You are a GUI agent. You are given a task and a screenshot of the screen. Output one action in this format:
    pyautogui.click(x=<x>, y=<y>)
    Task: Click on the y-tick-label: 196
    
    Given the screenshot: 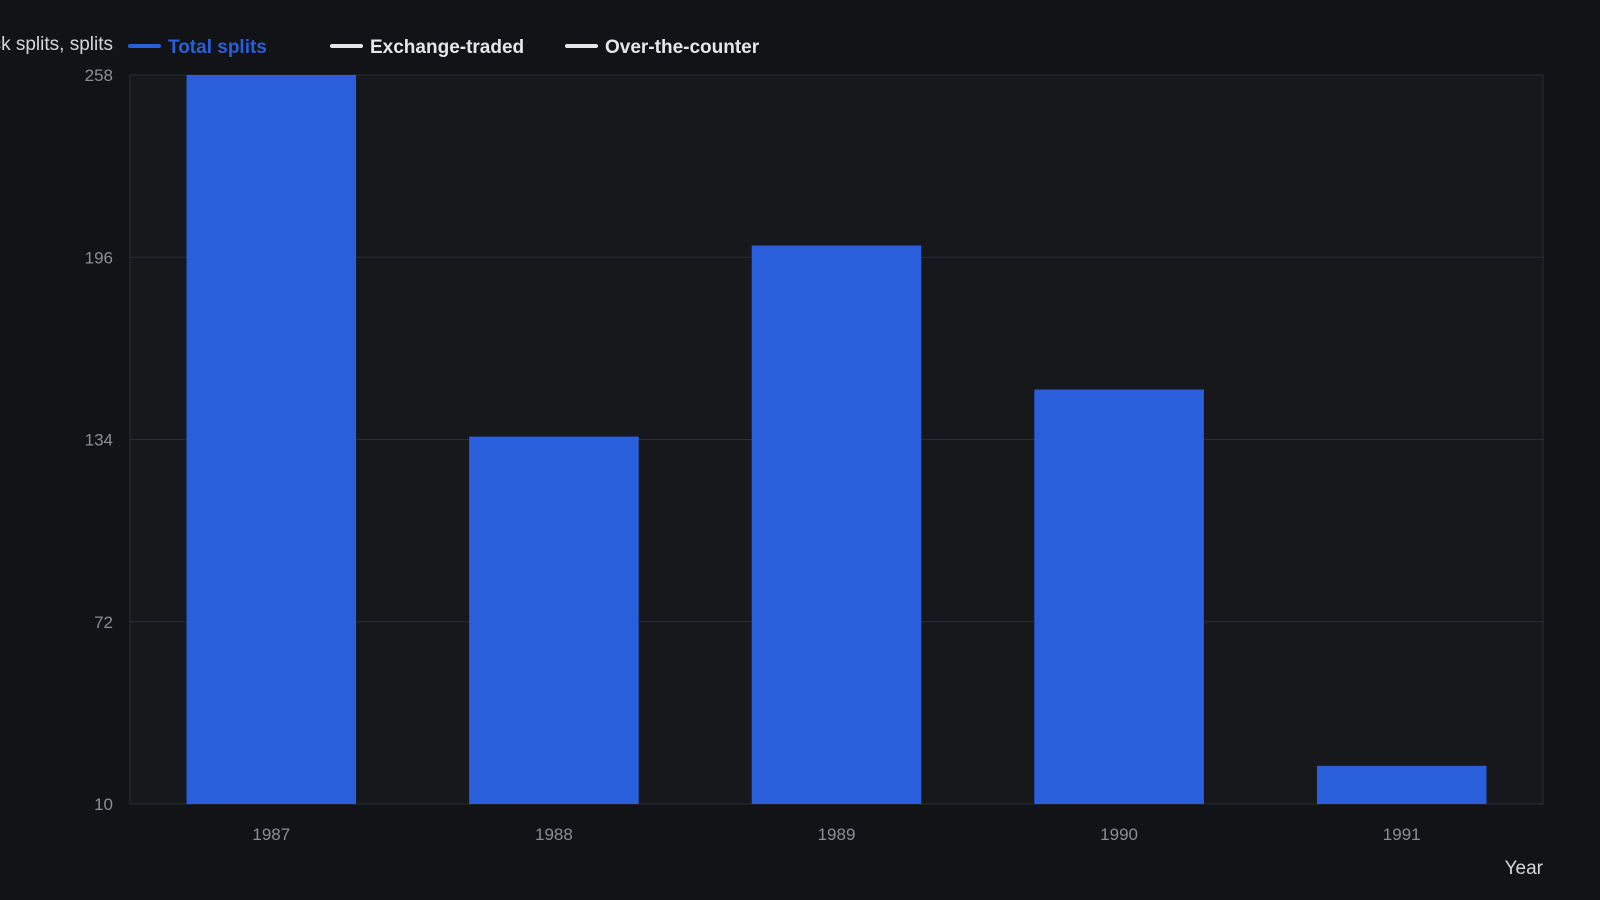 What is the action you would take?
    pyautogui.click(x=99, y=257)
    